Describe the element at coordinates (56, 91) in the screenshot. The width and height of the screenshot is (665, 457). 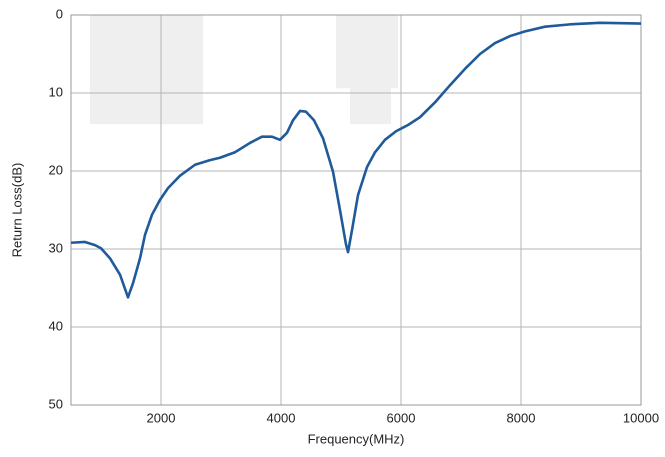
I see `y-tick-label: 10` at that location.